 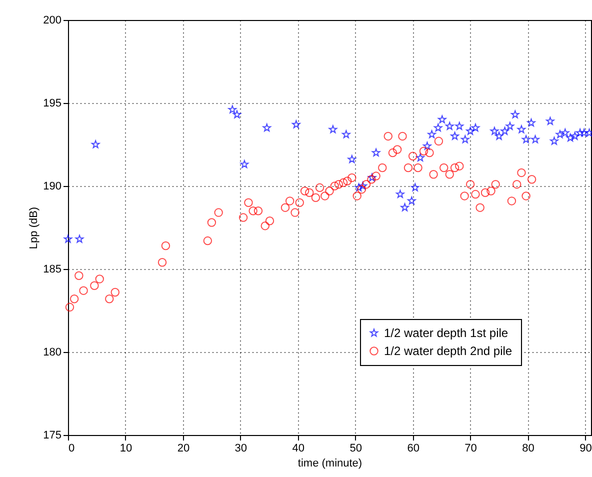 What do you see at coordinates (183, 448) in the screenshot?
I see `x-tick-label: 20` at bounding box center [183, 448].